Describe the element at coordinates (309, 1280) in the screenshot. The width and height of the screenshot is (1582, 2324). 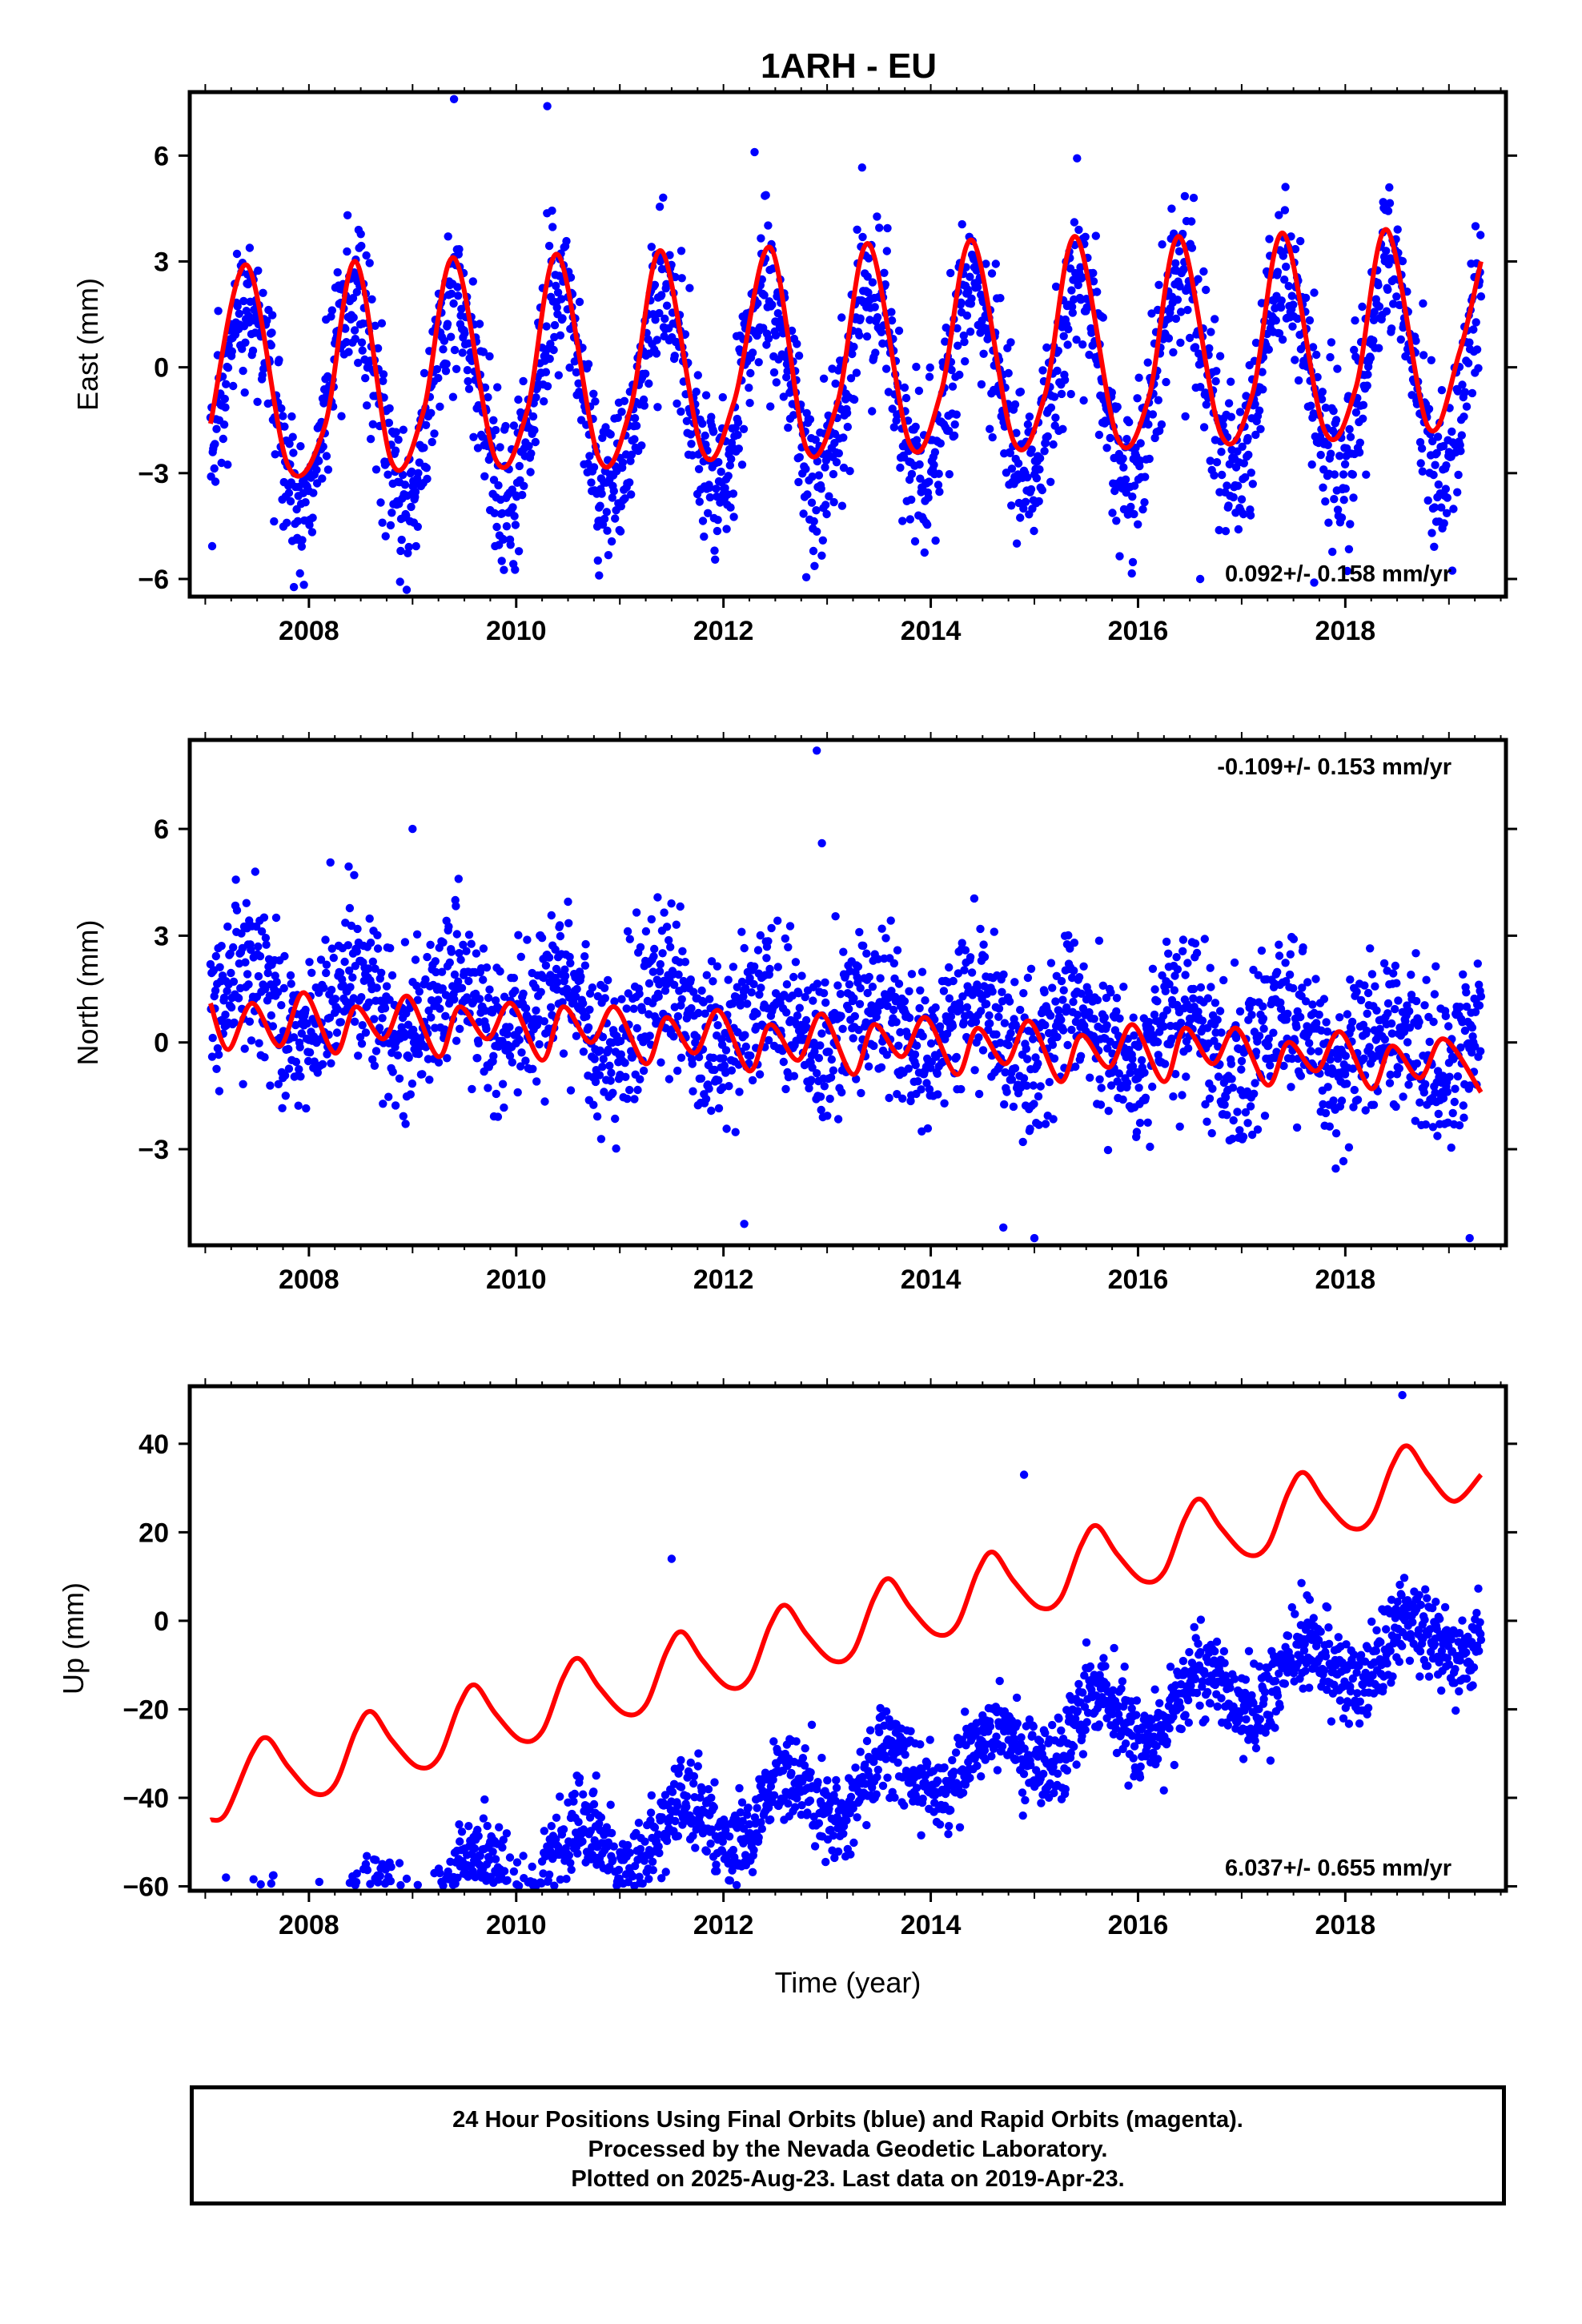
I see `x-tick-label: 2008` at that location.